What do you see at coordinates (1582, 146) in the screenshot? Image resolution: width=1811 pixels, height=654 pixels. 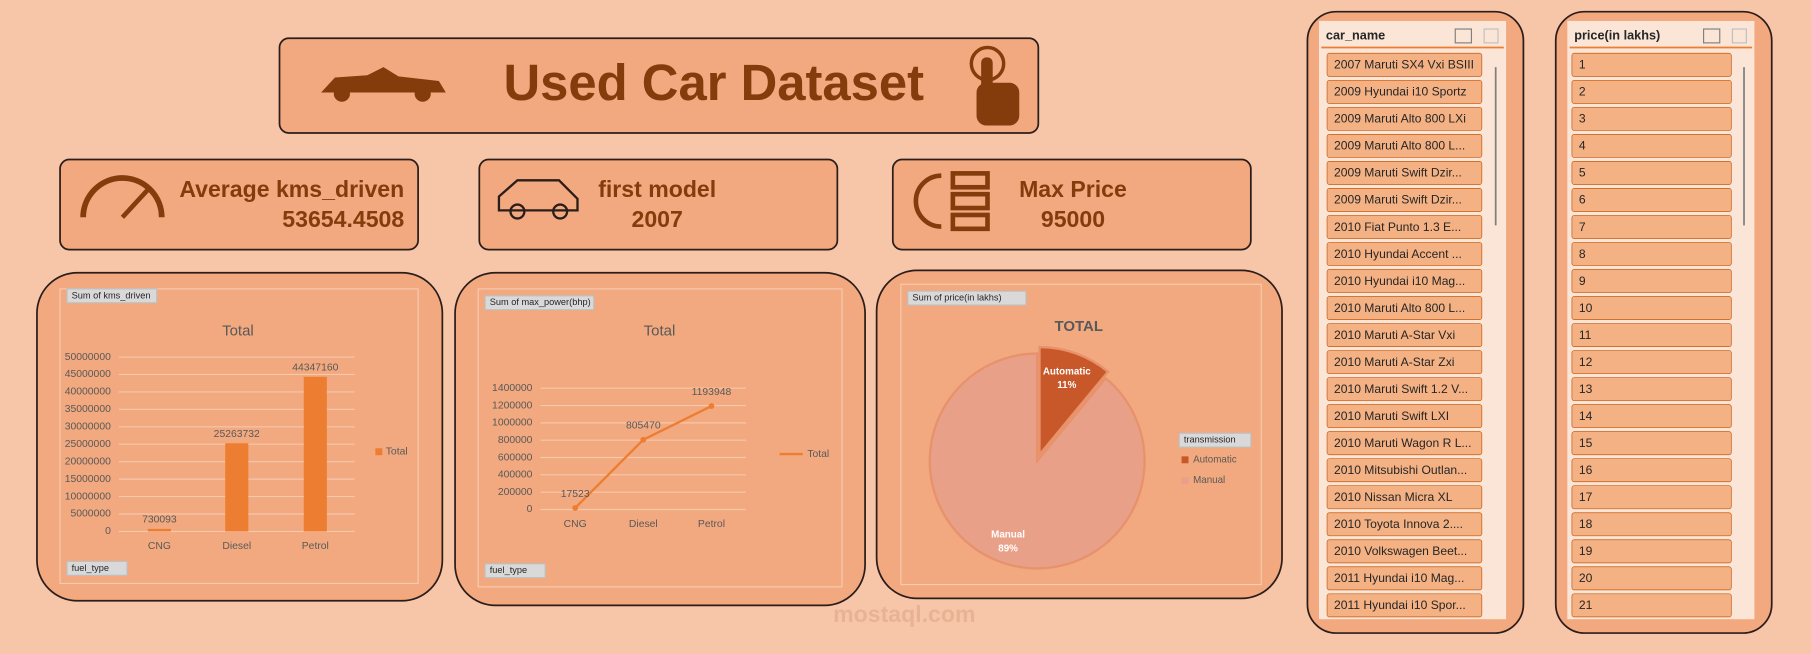 I see `slicer-item-text: 4` at bounding box center [1582, 146].